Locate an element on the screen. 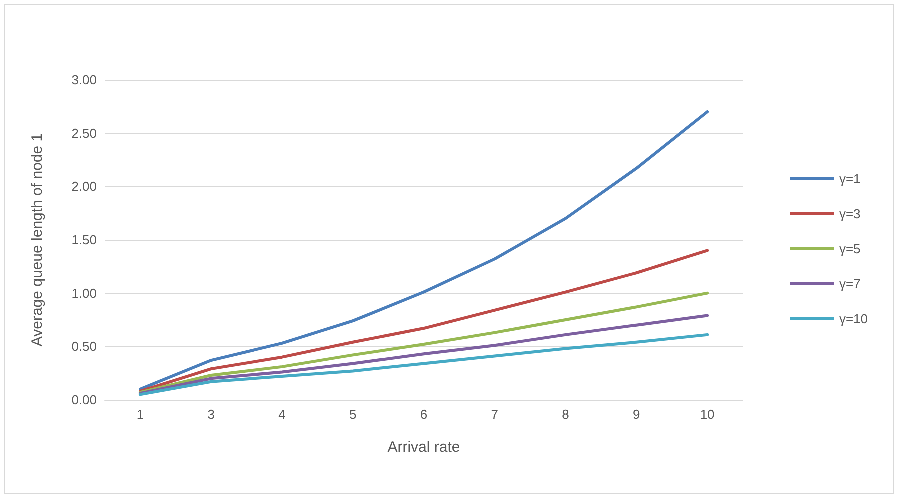  legend-label: γ=3 is located at coordinates (850, 214).